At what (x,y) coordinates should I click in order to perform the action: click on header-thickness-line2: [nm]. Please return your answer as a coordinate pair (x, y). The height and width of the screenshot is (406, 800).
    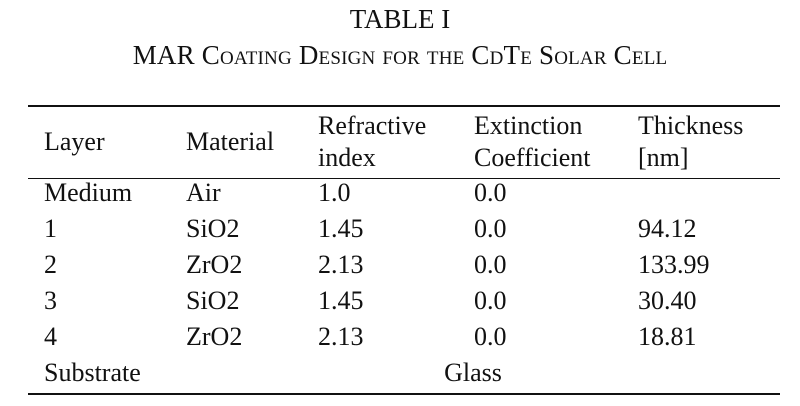
    Looking at the image, I should click on (663, 157).